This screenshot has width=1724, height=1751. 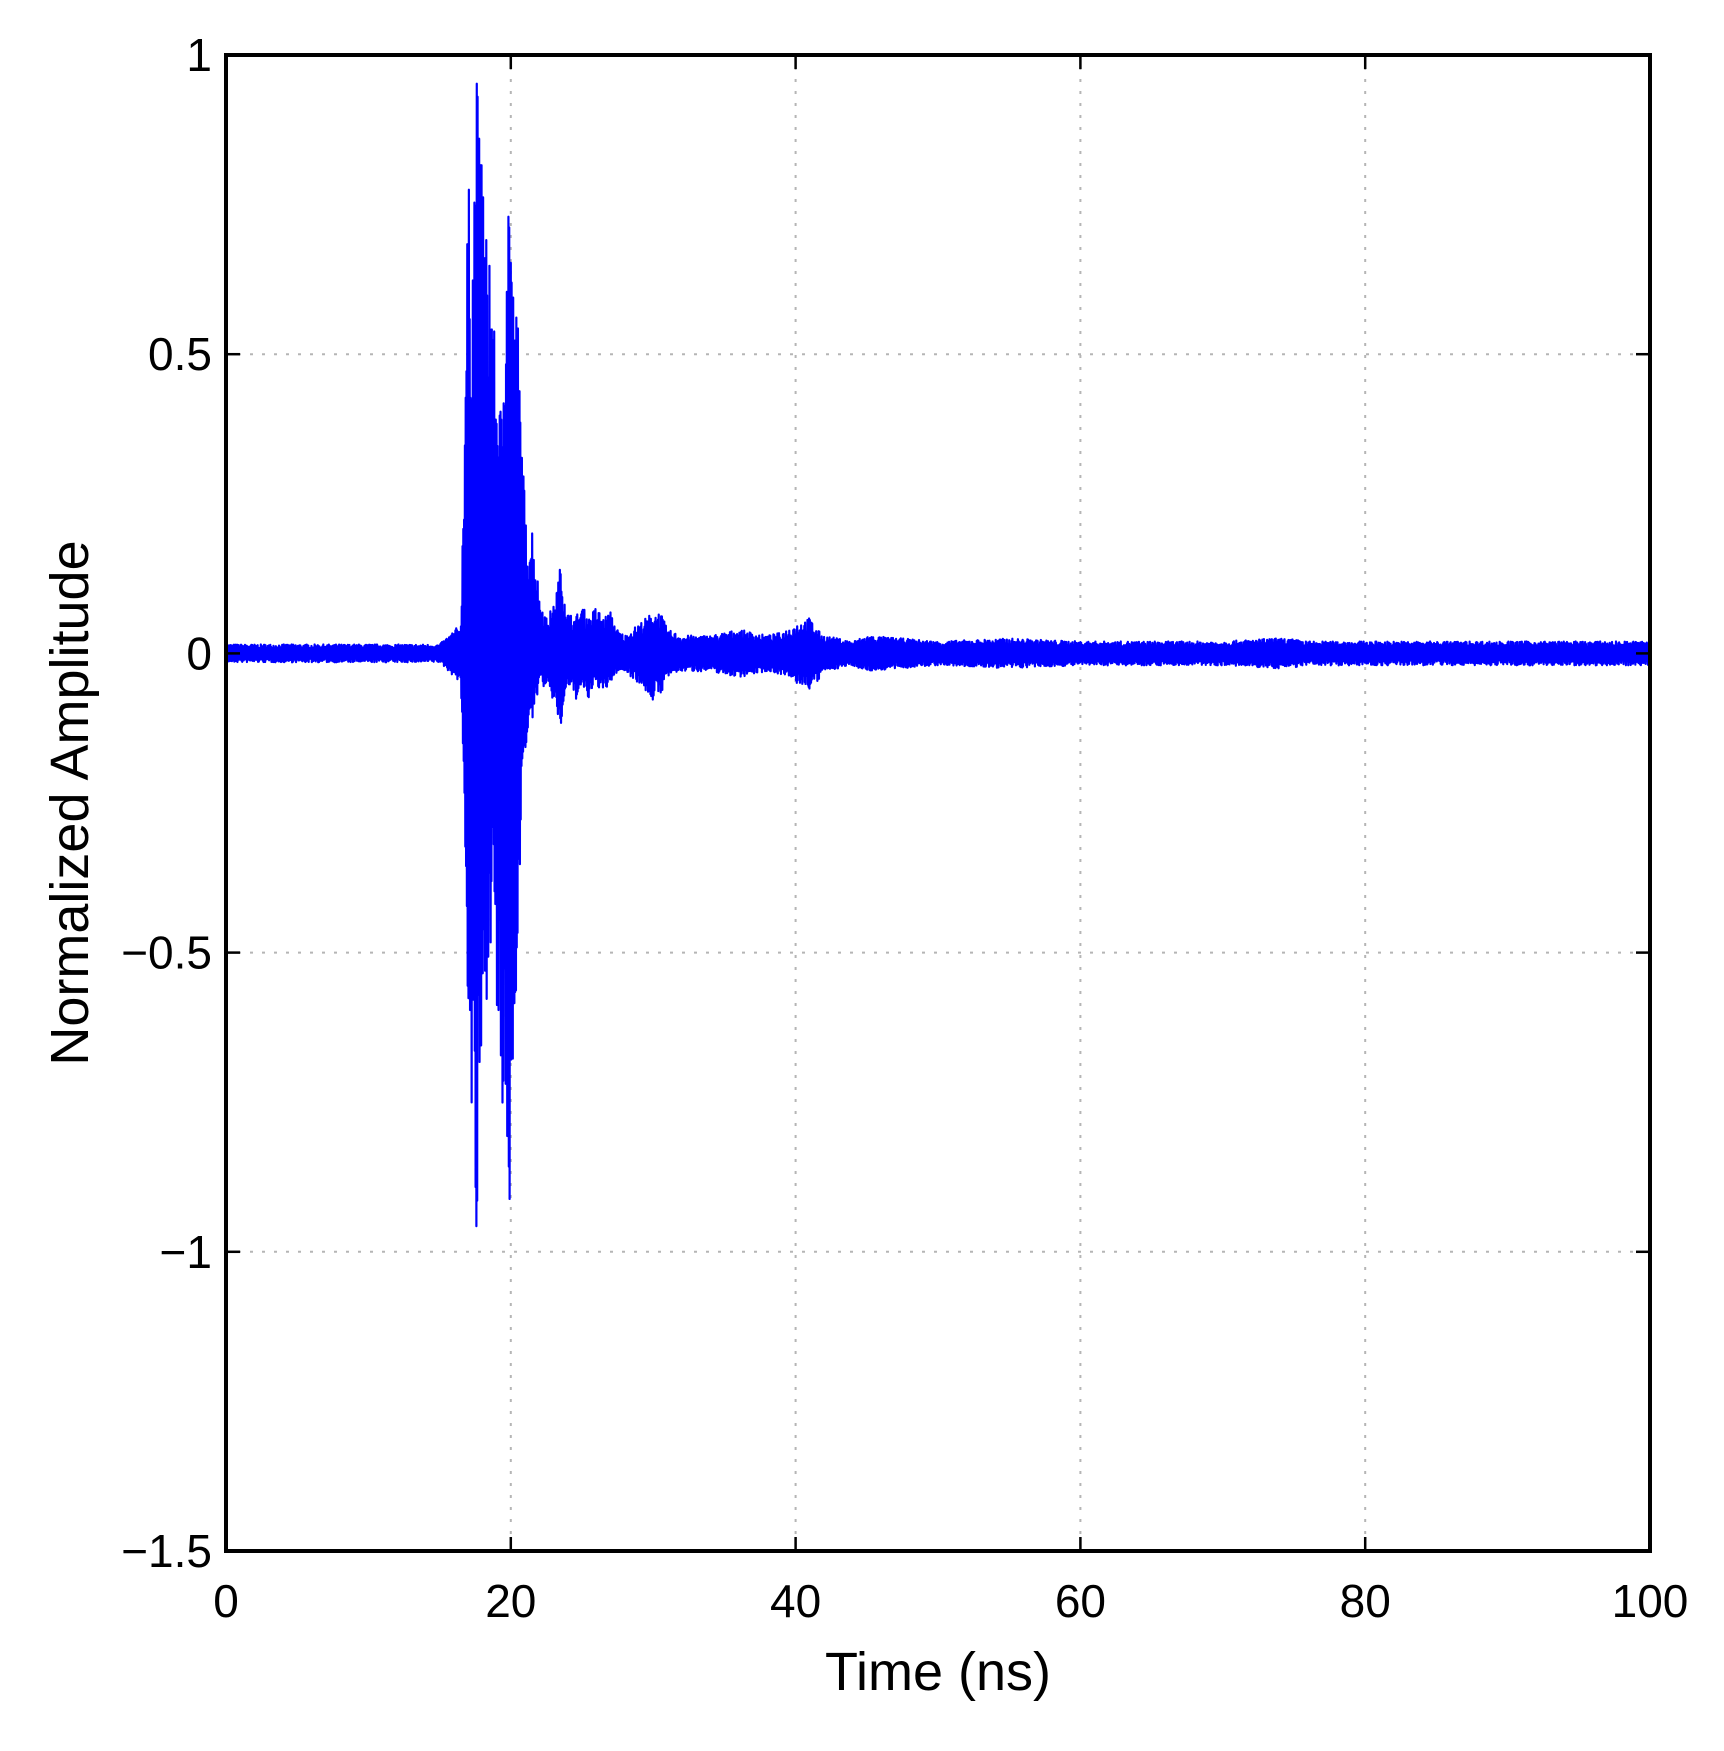 What do you see at coordinates (938, 1672) in the screenshot?
I see `x-axis-label: Time (ns)` at bounding box center [938, 1672].